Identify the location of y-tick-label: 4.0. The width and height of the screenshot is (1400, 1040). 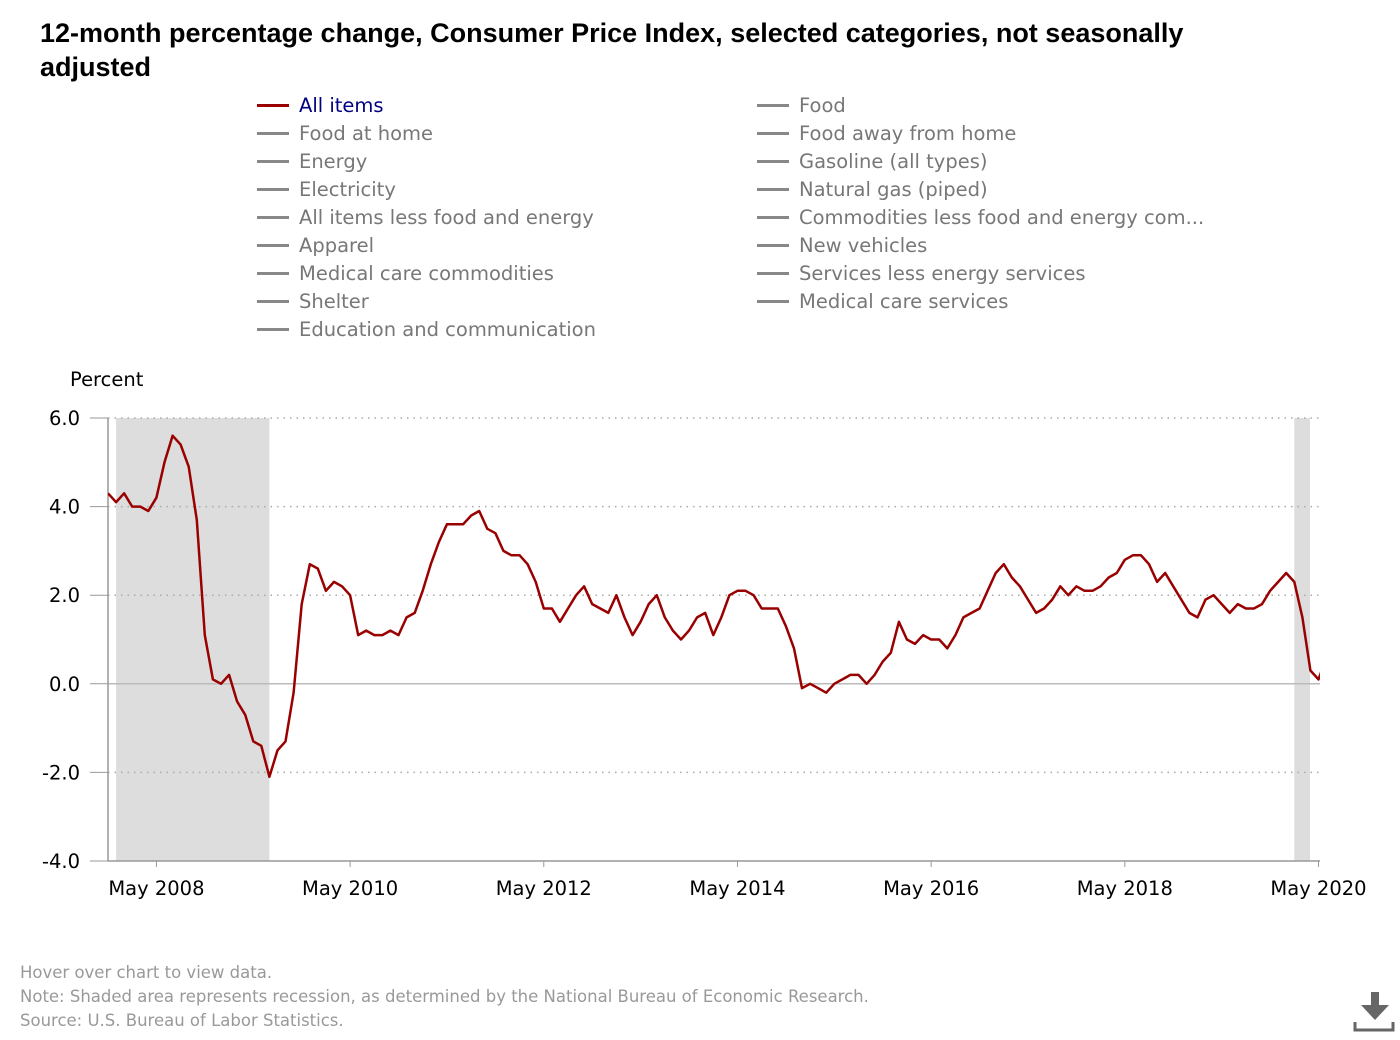
(64, 507).